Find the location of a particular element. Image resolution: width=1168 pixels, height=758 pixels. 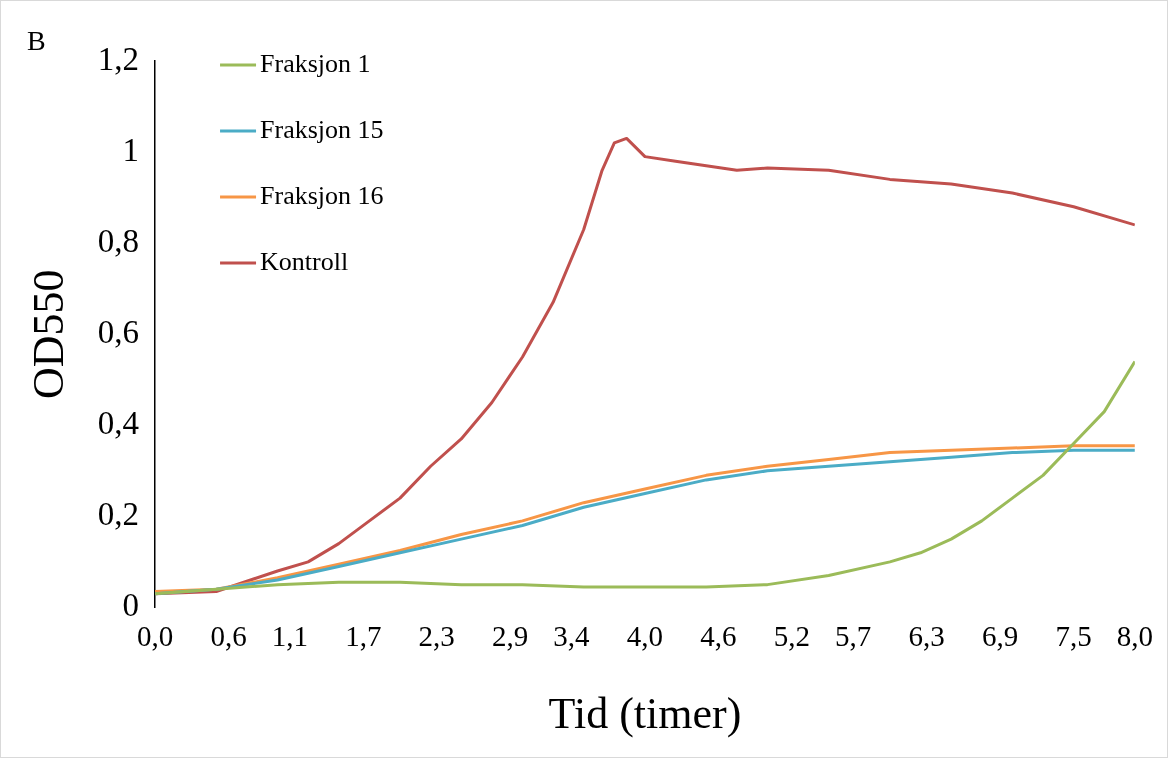

y-tick-label: 0,4 is located at coordinates (118, 422).